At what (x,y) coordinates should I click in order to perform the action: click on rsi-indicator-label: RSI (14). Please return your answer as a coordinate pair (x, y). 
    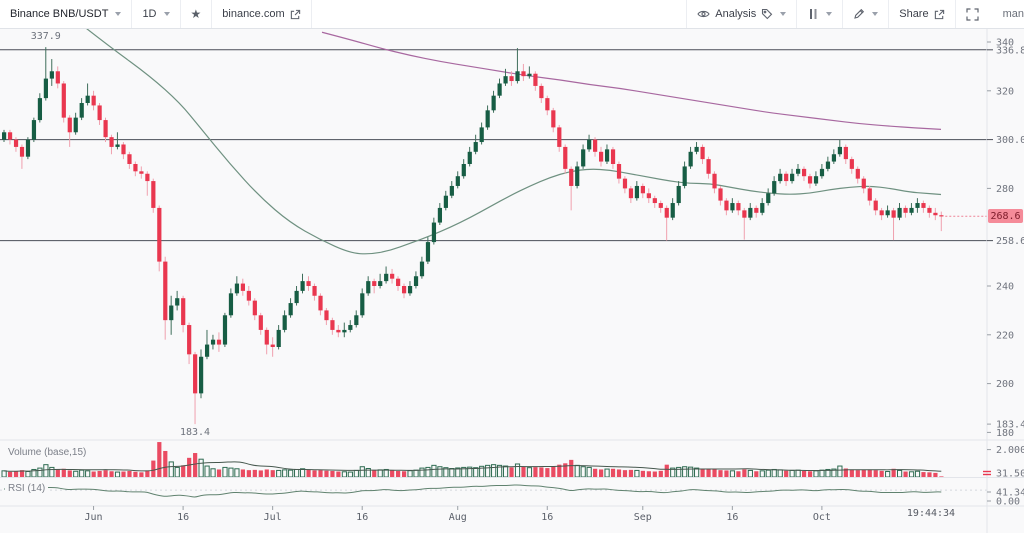
    Looking at the image, I should click on (27, 488).